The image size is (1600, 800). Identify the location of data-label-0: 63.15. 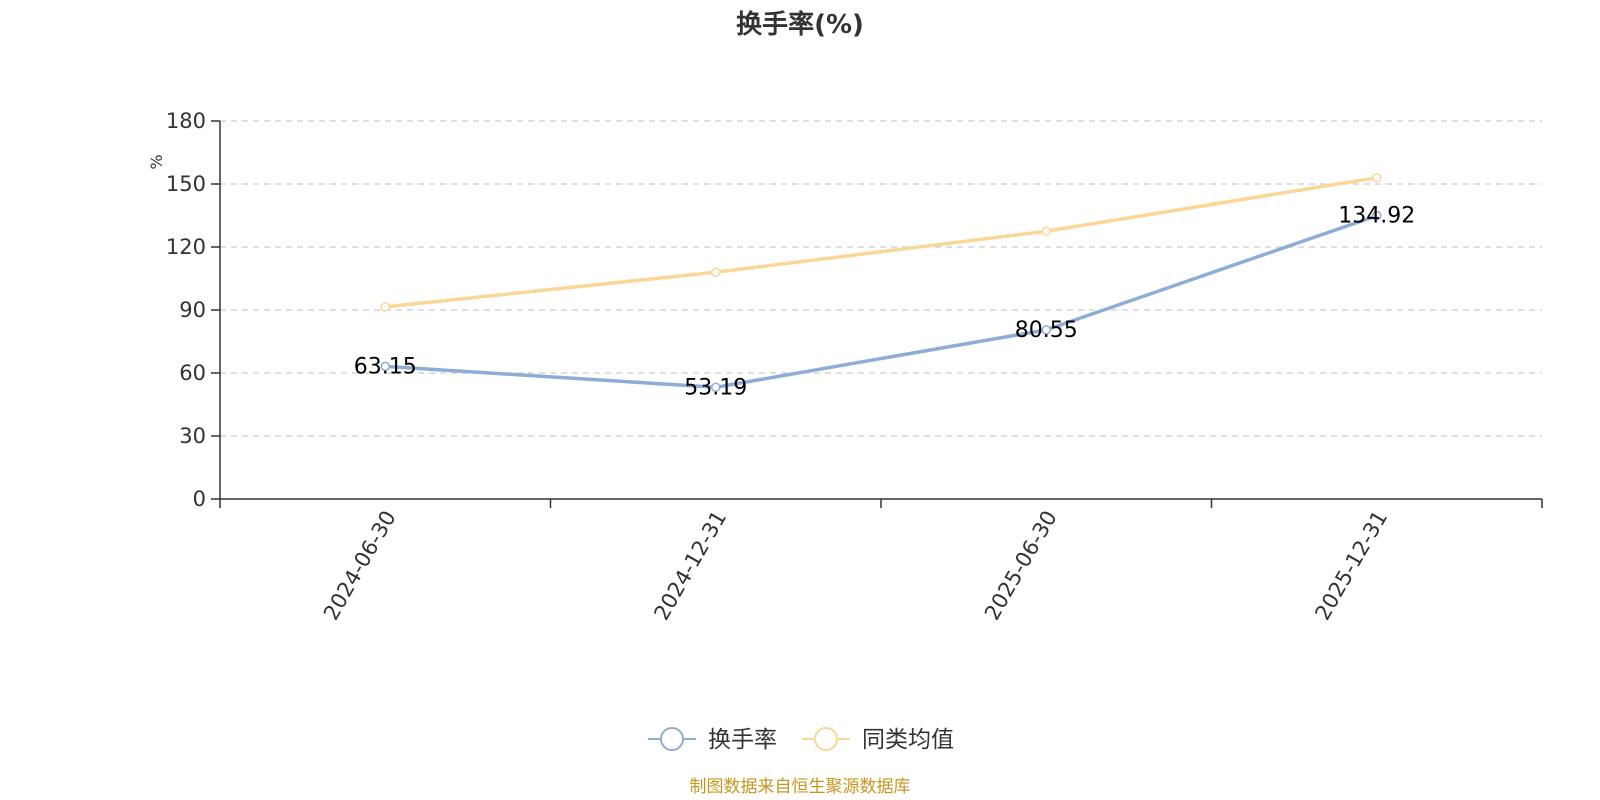
(385, 366).